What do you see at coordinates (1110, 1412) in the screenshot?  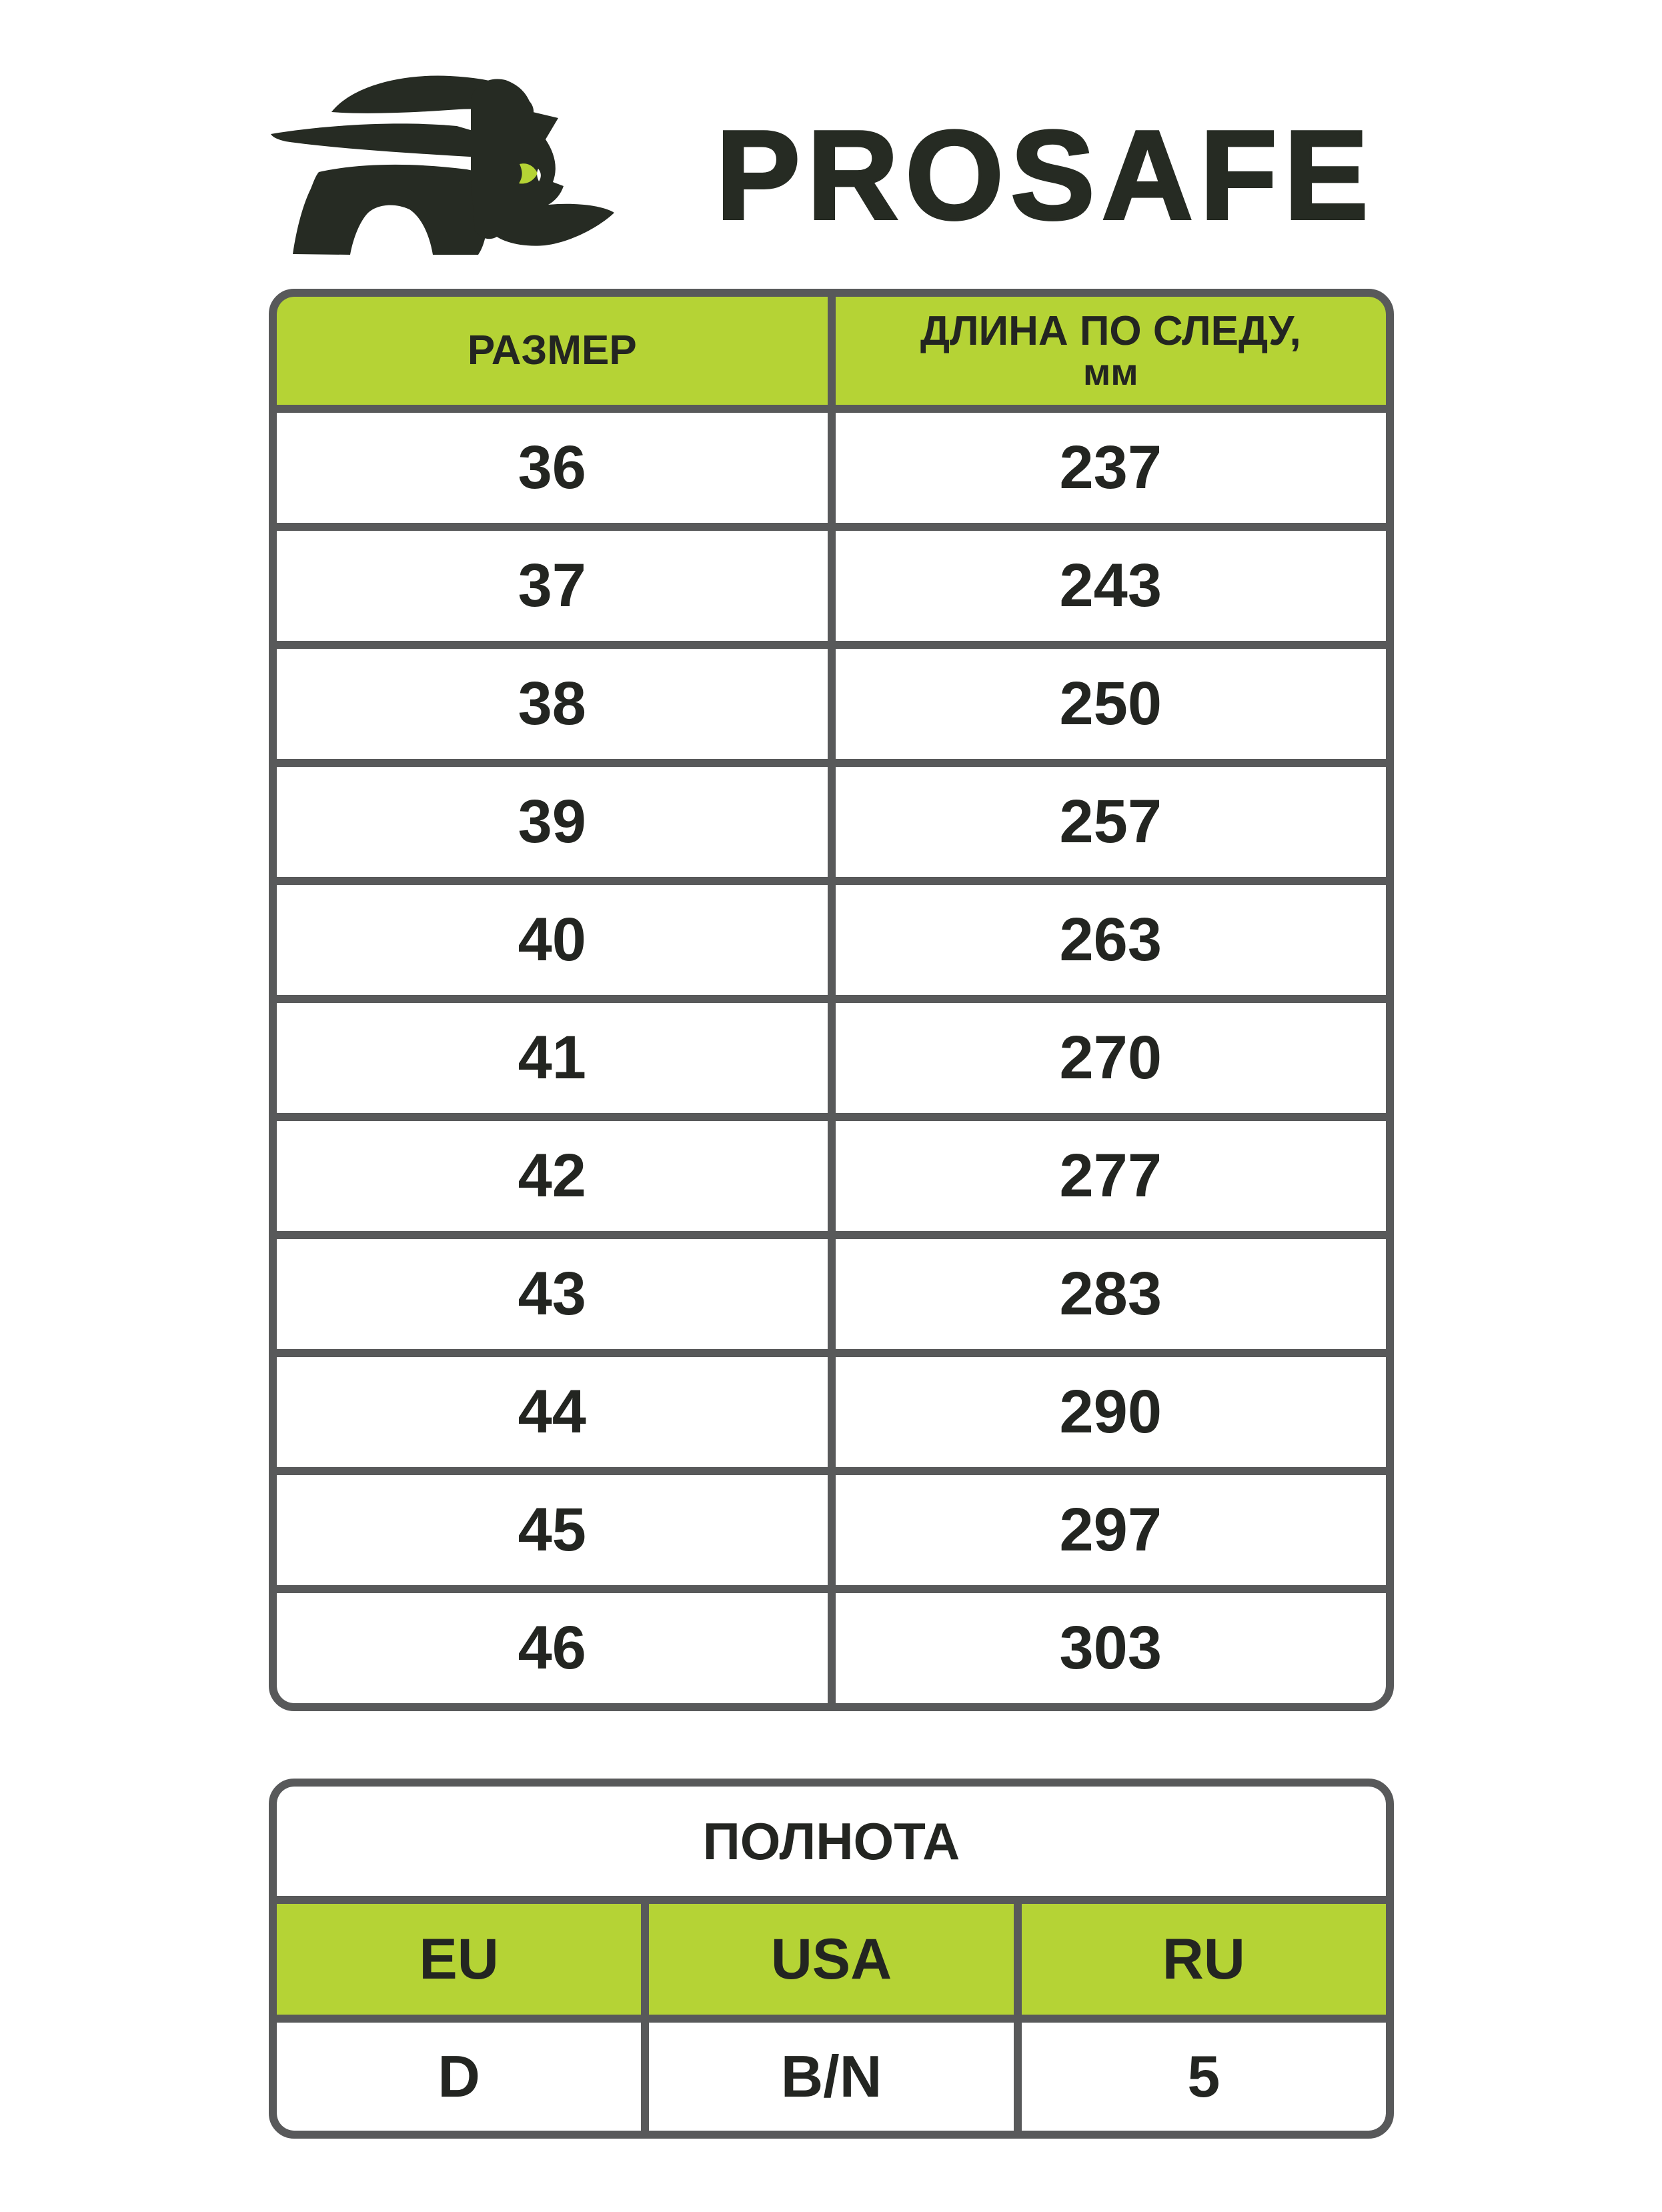 I see `length-cell: 290` at bounding box center [1110, 1412].